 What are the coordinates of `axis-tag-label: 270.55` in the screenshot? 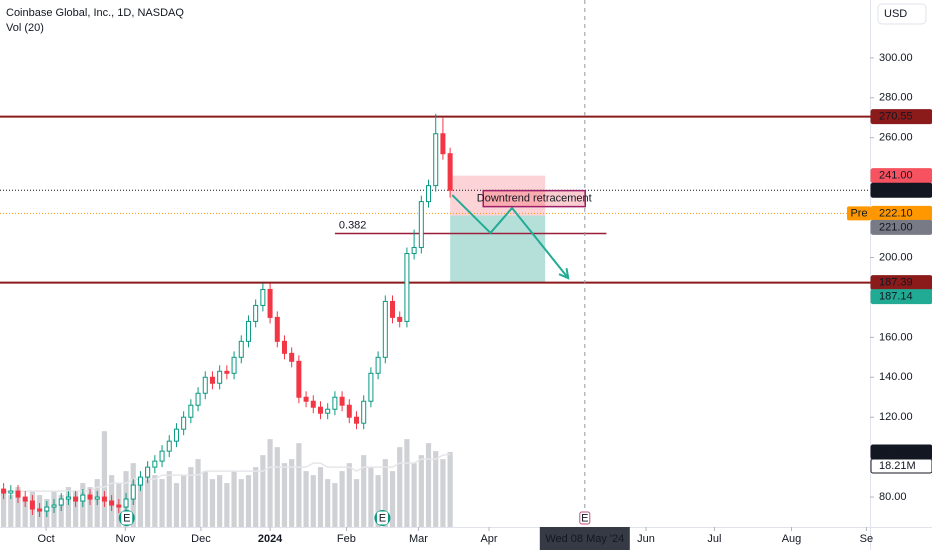 It's located at (896, 117).